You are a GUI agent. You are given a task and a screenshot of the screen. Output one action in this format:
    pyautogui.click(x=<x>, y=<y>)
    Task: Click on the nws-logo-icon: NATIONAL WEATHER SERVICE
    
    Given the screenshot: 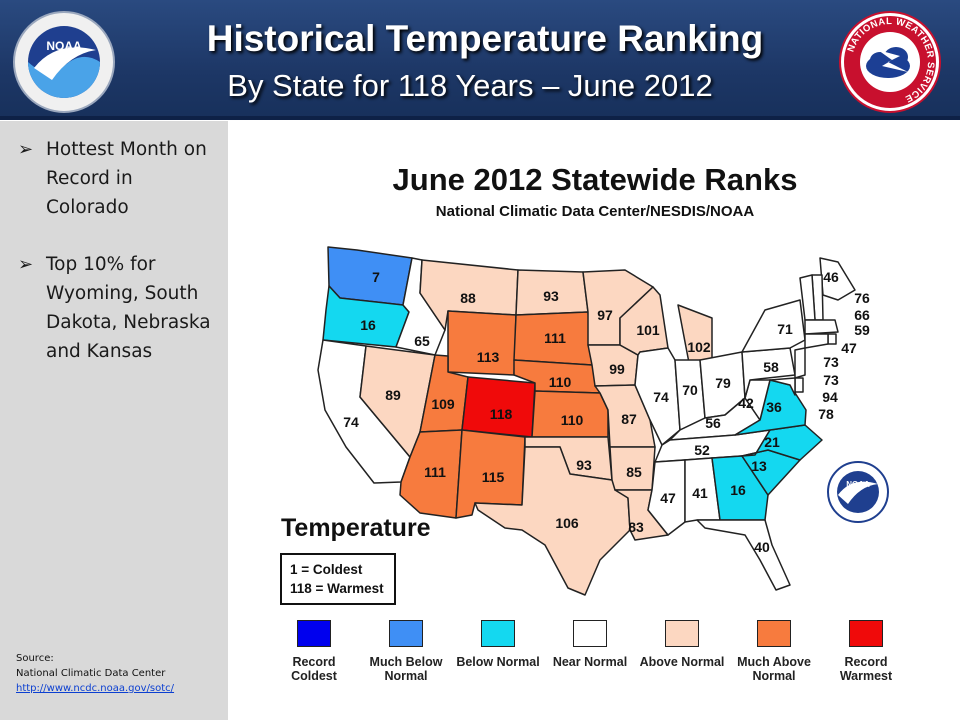 What is the action you would take?
    pyautogui.click(x=890, y=62)
    